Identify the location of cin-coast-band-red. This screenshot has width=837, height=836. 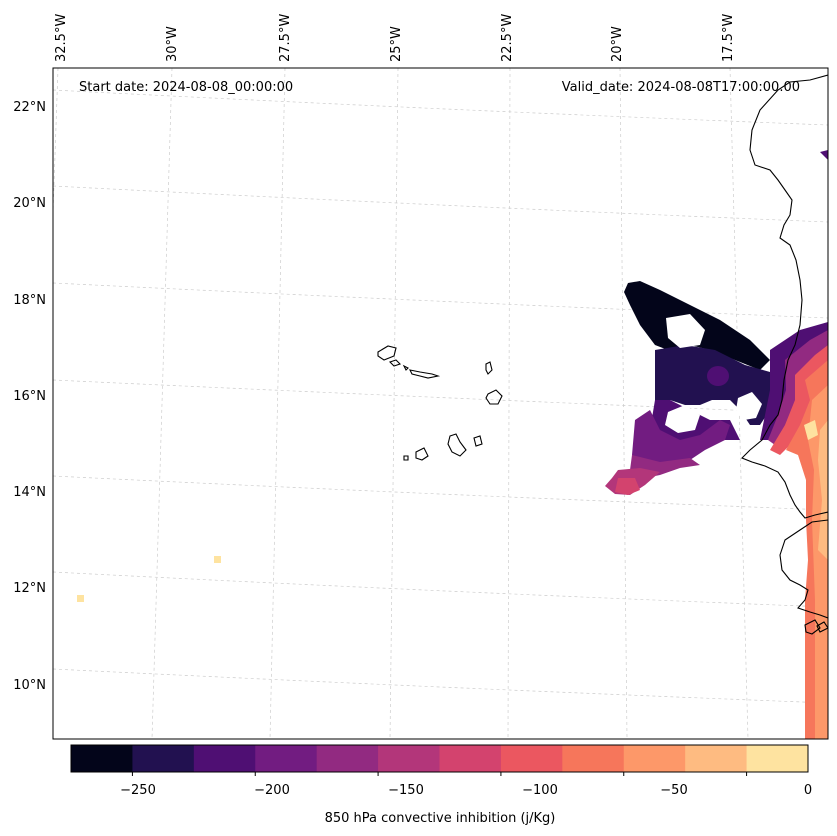
(799, 400).